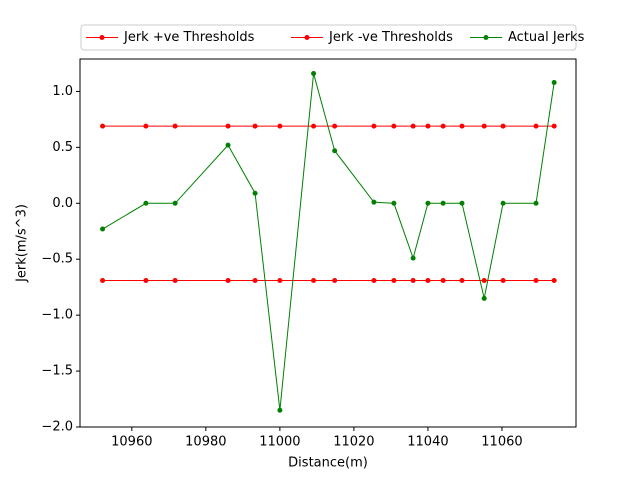 The image size is (640, 480). I want to click on y-tick-label: 1.0, so click(62, 91).